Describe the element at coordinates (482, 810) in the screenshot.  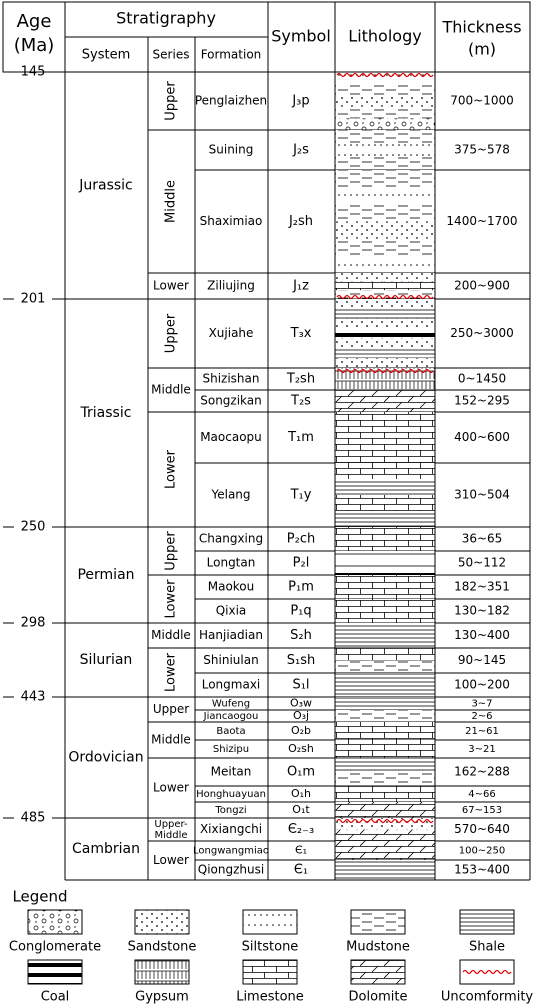
I see `formation-thickness: 67~153` at that location.